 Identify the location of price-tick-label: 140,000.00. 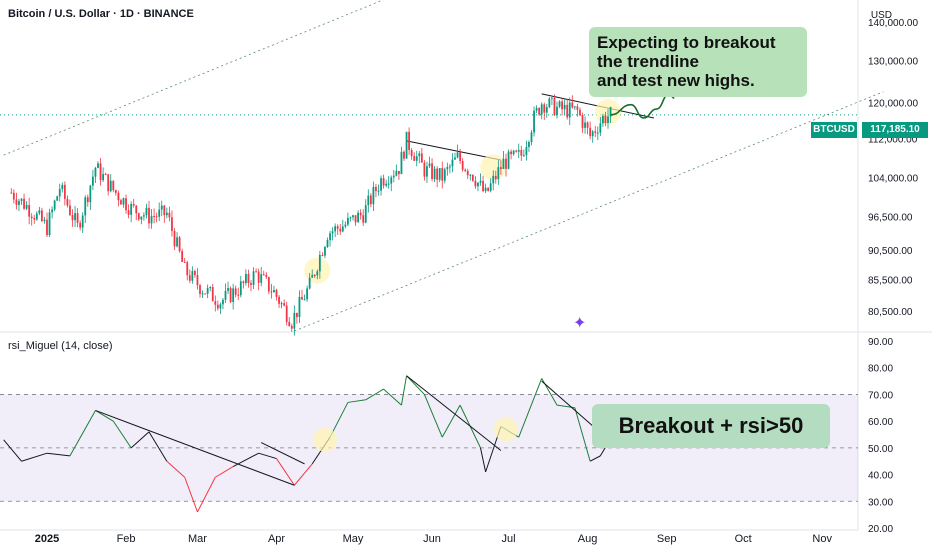
(893, 23).